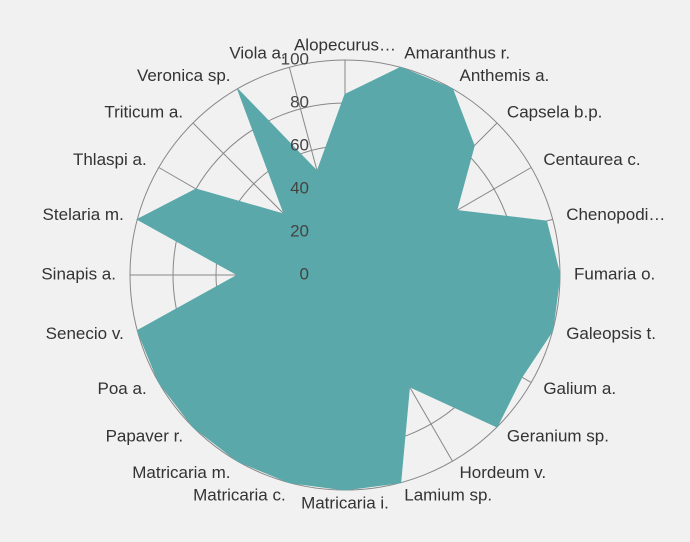  I want to click on category-label: Galium a., so click(579, 388).